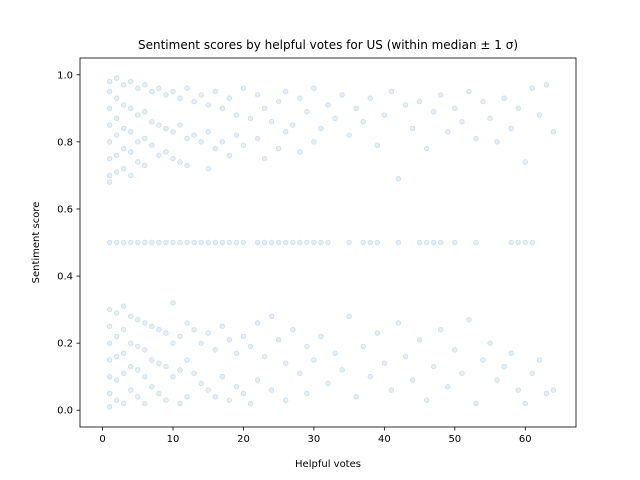  I want to click on x-tick-label: 50, so click(454, 439).